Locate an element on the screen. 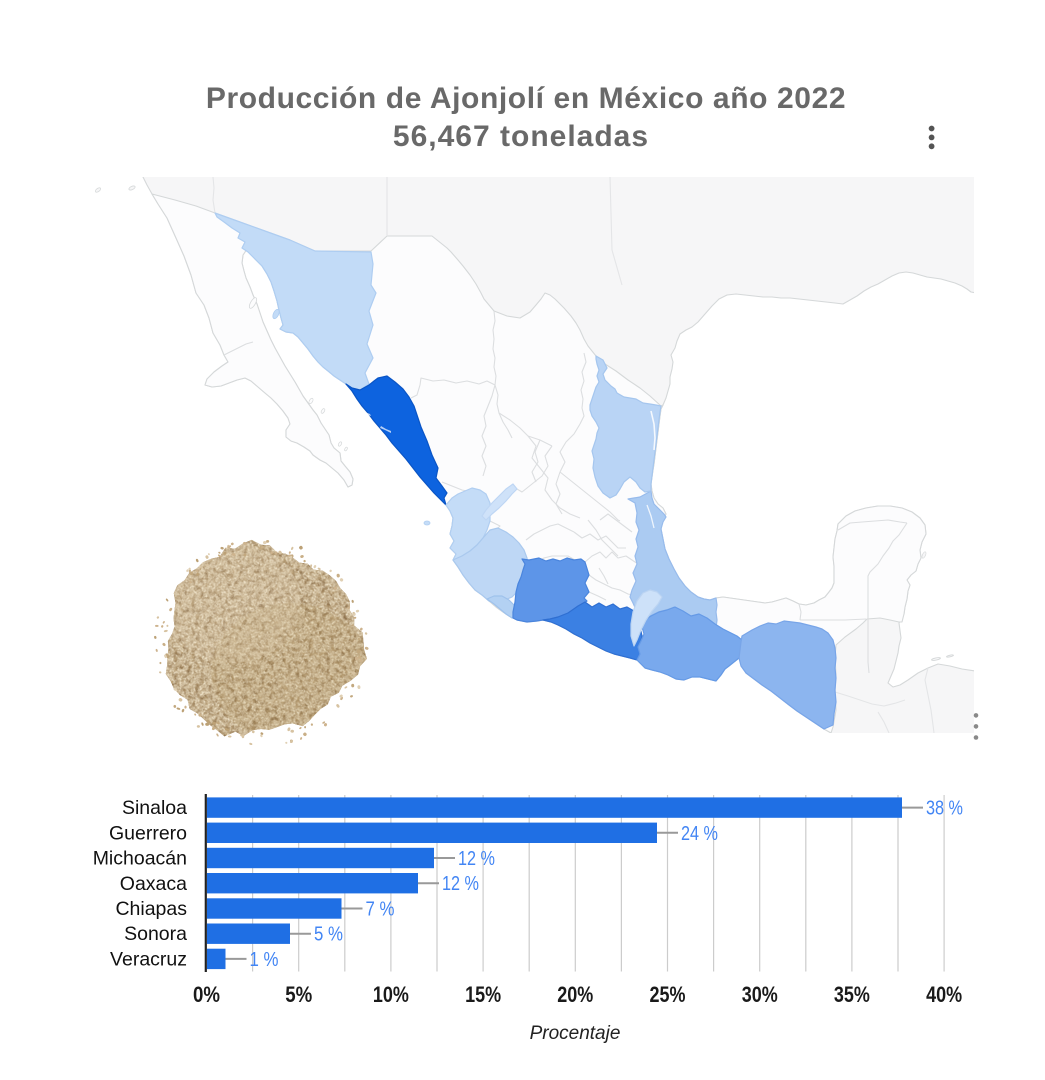 The image size is (1045, 1080). svg-text: 40% is located at coordinates (944, 994).